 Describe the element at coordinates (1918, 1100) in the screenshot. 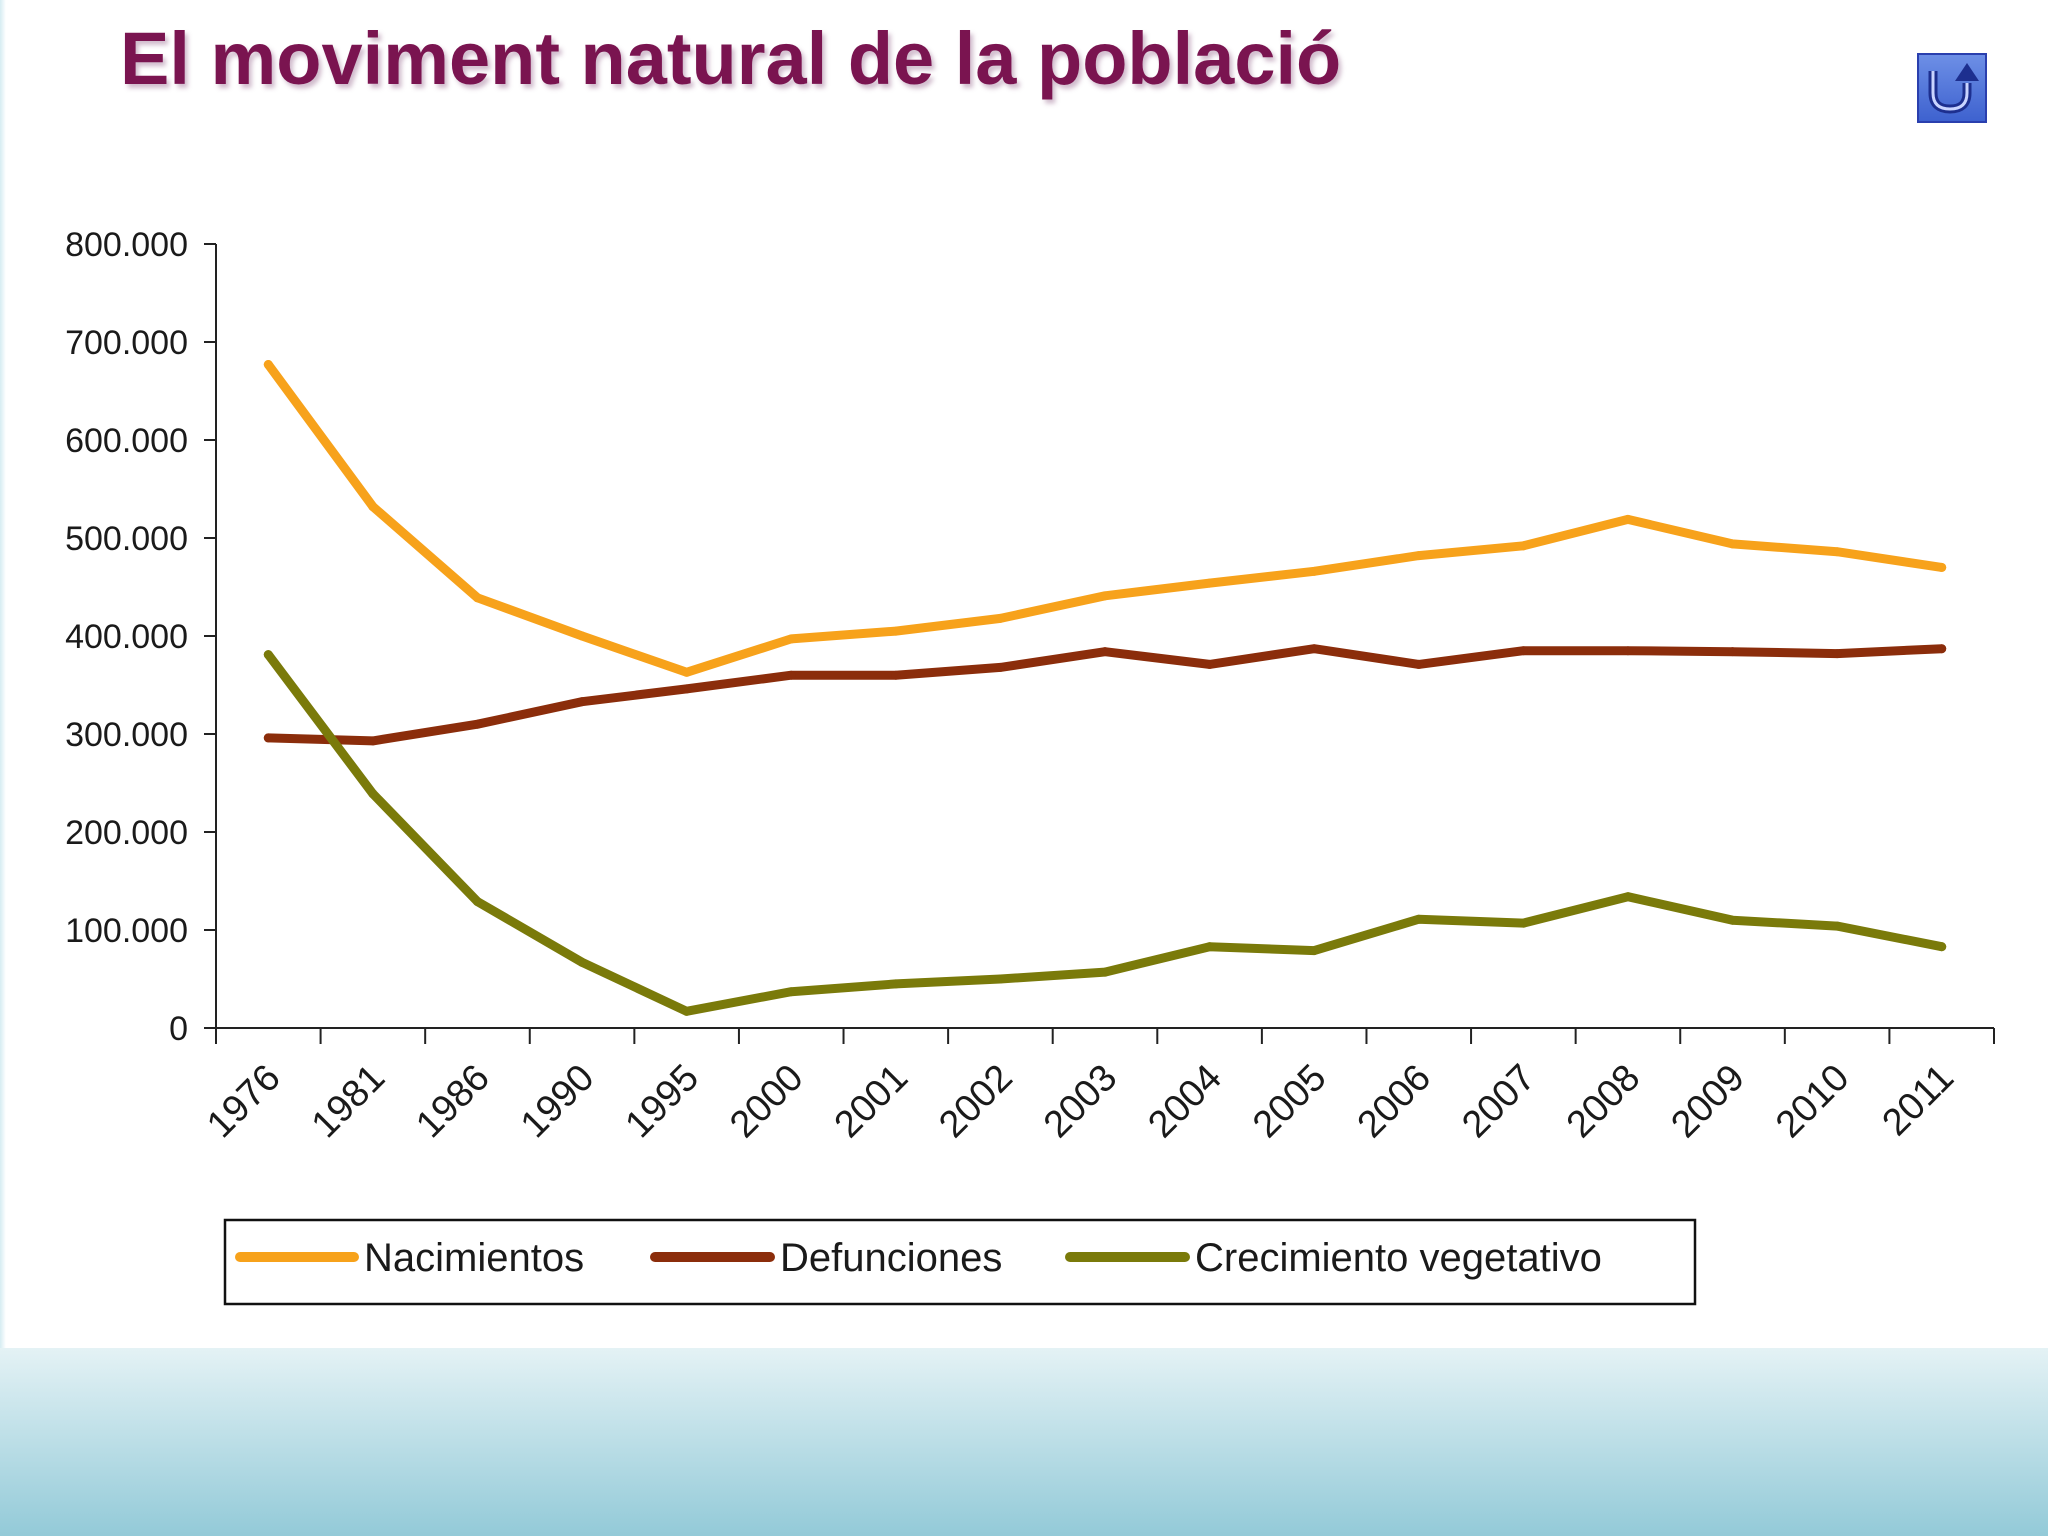

I see `x-tick-label: 2011` at that location.